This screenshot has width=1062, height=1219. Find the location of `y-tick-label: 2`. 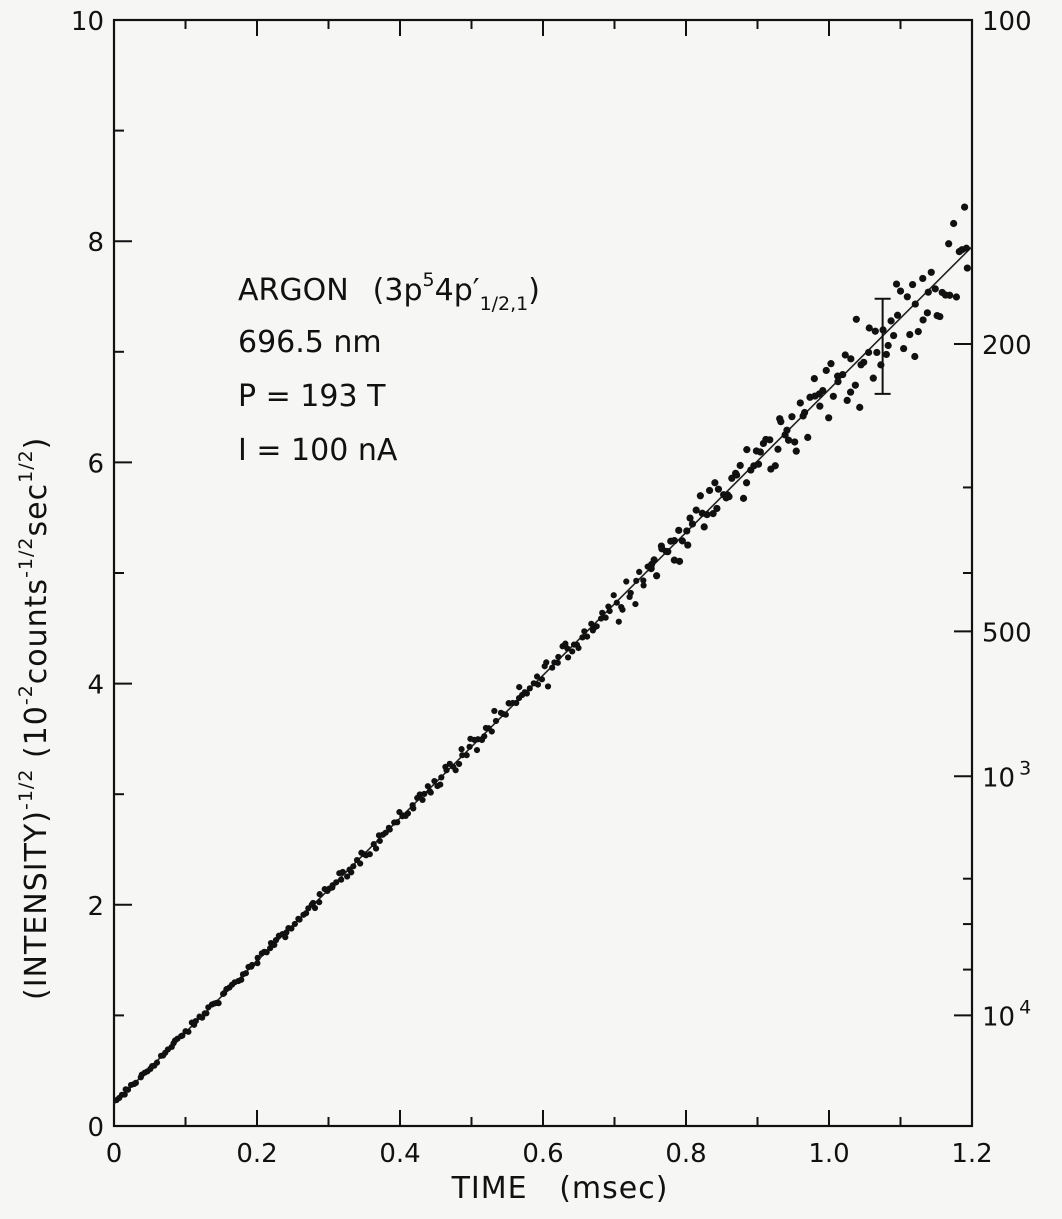

y-tick-label: 2 is located at coordinates (95, 907).